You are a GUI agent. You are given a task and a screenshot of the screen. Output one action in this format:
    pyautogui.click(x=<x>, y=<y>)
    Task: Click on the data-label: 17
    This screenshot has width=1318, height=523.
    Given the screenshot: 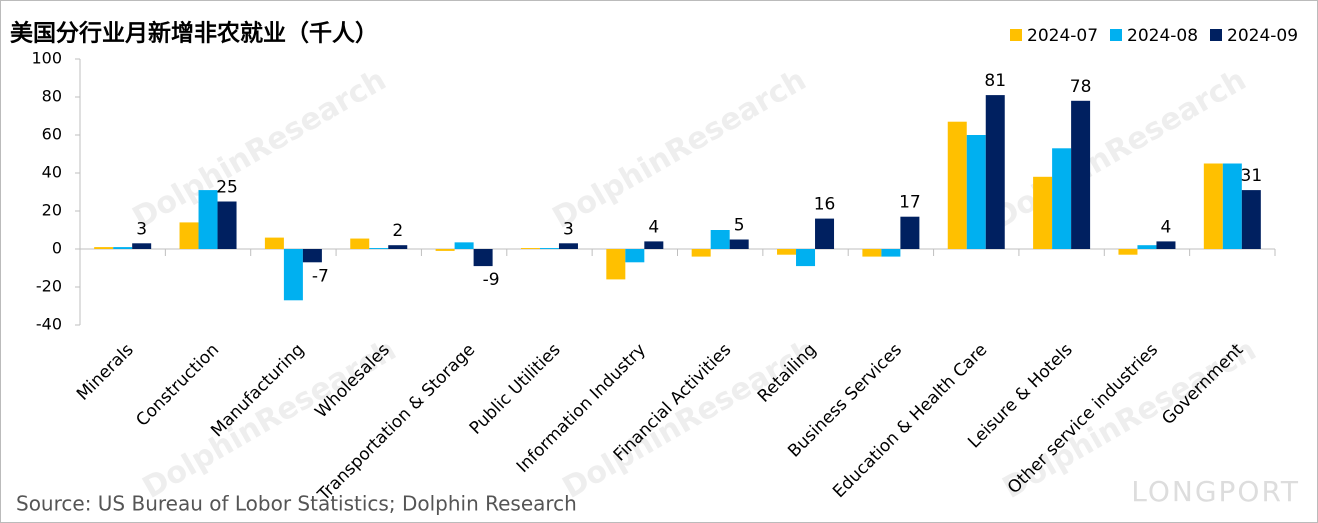 What is the action you would take?
    pyautogui.click(x=910, y=203)
    